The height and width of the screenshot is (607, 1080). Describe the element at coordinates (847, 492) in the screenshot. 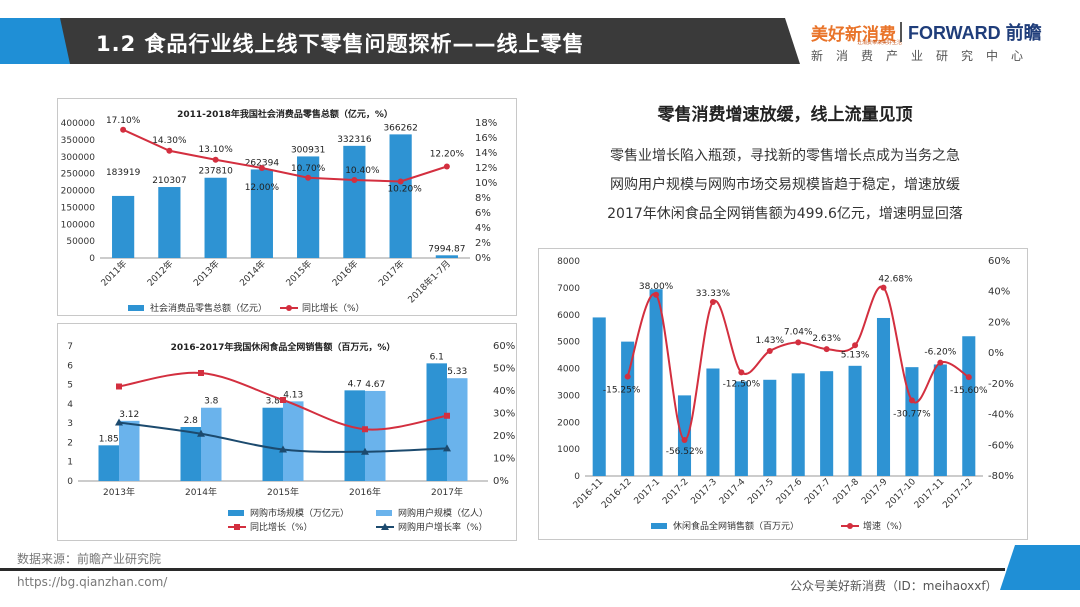

I see `x-tick-label: 2017-8` at that location.